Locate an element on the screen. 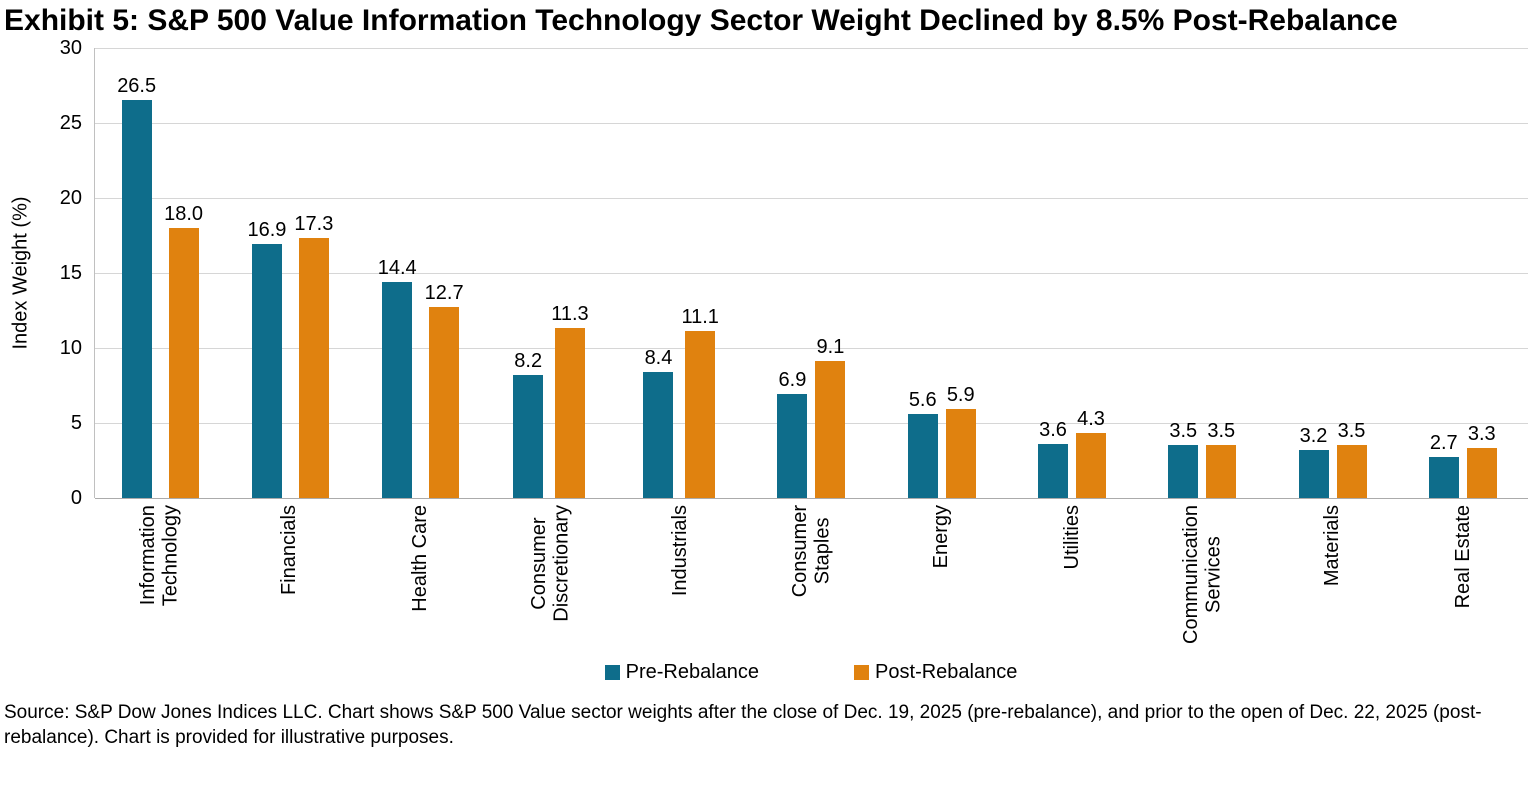 Image resolution: width=1528 pixels, height=798 pixels. bar-value-label: 14.4 is located at coordinates (397, 267).